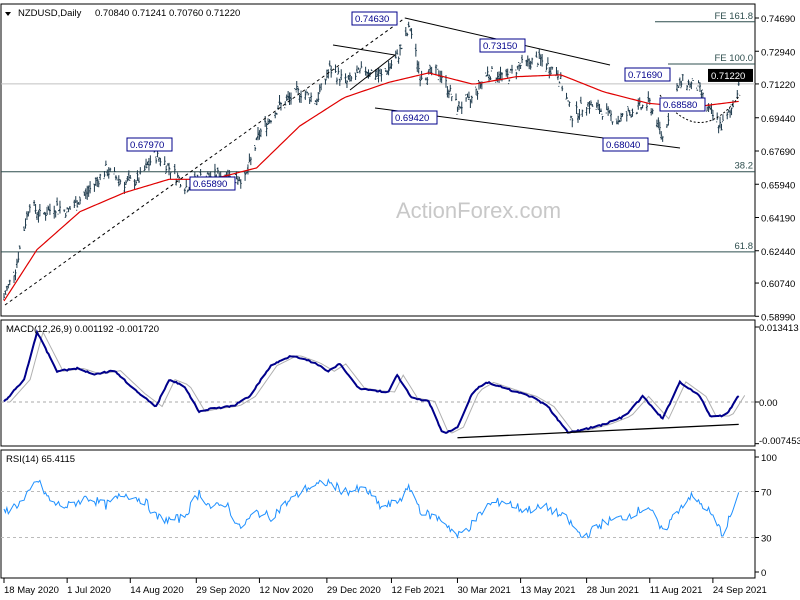 The width and height of the screenshot is (800, 600). What do you see at coordinates (778, 152) in the screenshot?
I see `y-tick-label: 0.67690` at bounding box center [778, 152].